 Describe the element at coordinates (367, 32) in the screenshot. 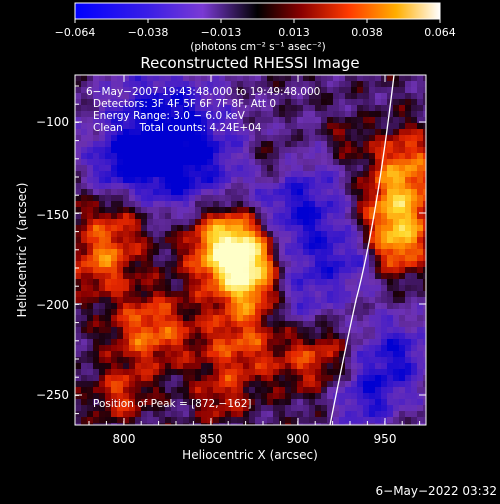

I see `colorbar-tick-label: 0.038` at that location.